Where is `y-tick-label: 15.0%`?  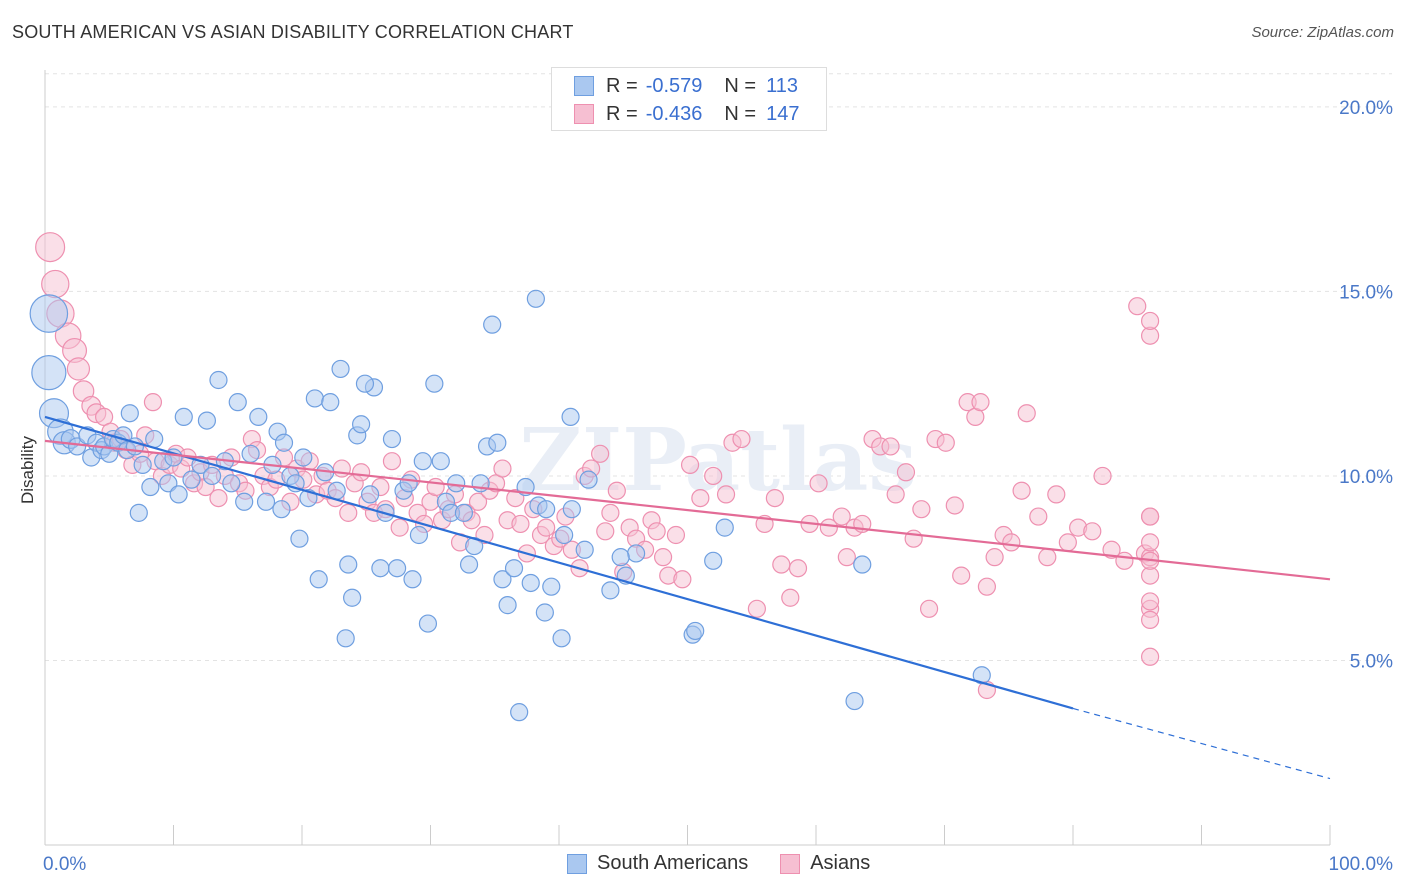 y-tick-label: 15.0% is located at coordinates (1366, 292).